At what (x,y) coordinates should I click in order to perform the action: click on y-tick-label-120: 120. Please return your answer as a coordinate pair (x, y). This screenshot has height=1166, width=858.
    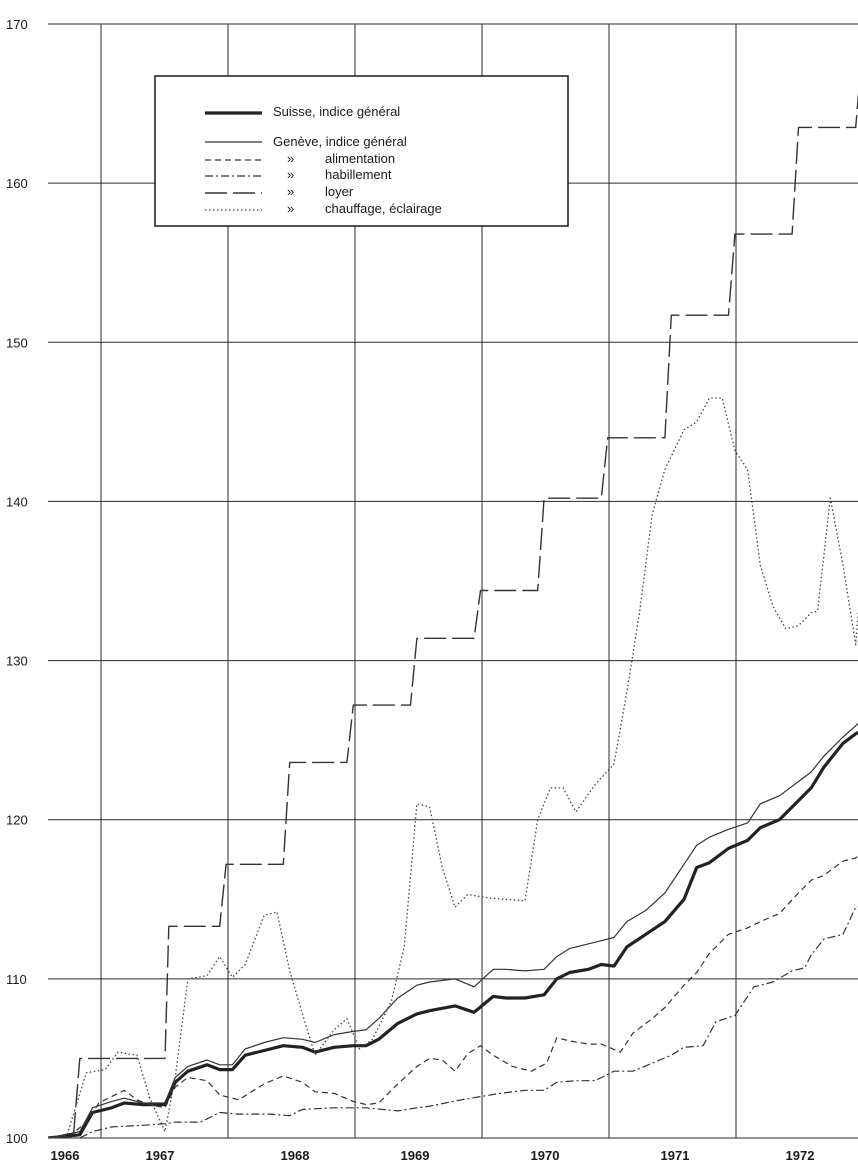
    Looking at the image, I should click on (17, 820).